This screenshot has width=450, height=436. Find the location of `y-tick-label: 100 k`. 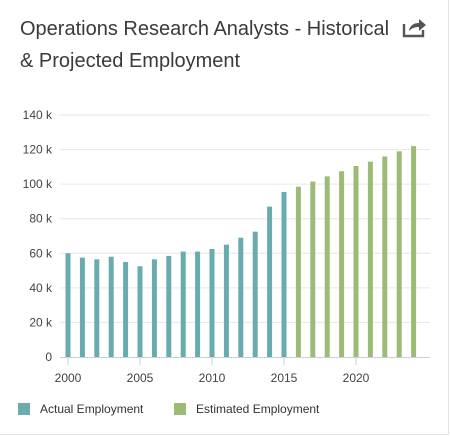

y-tick-label: 100 k is located at coordinates (38, 184).